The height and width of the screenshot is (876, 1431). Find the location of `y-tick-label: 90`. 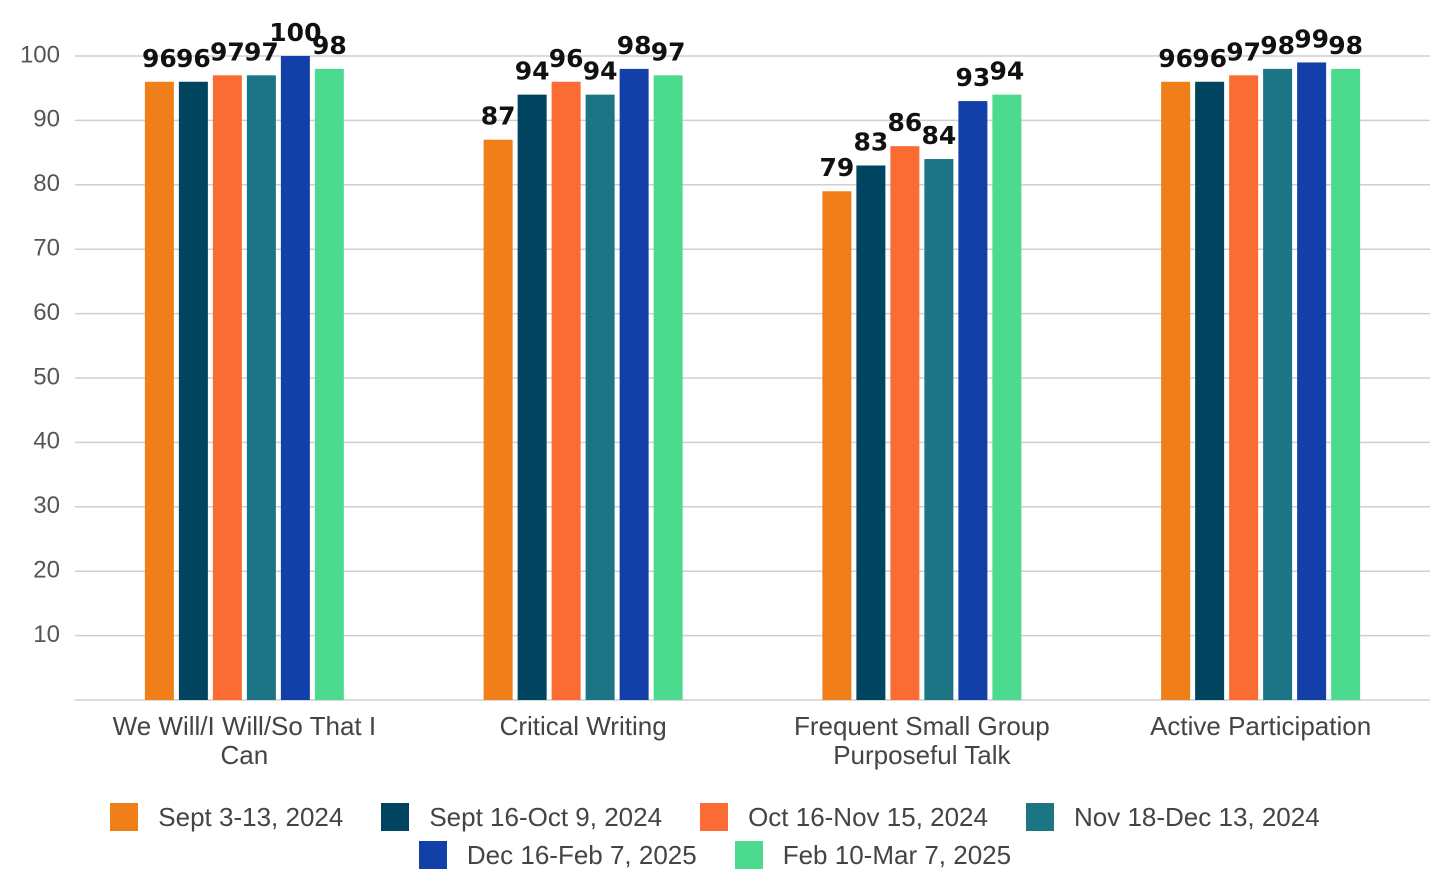

y-tick-label: 90 is located at coordinates (46, 119).